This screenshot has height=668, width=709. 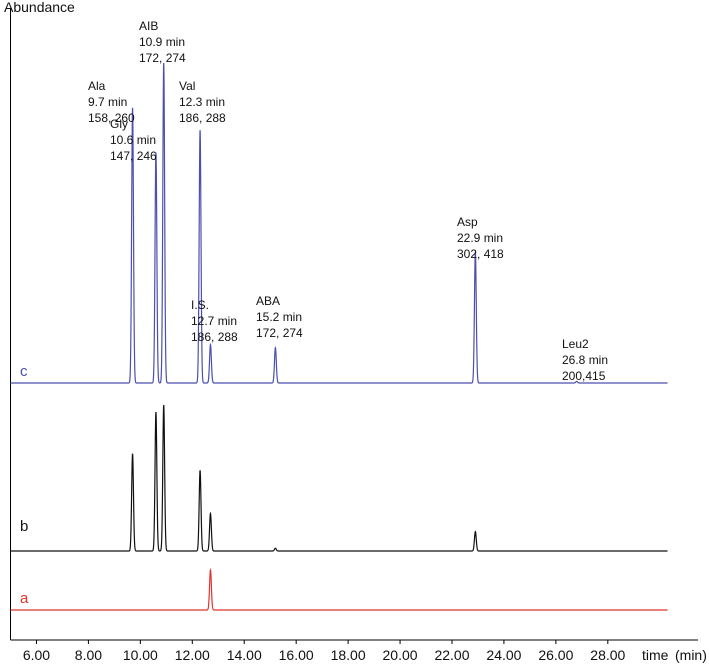 What do you see at coordinates (200, 305) in the screenshot?
I see `annotation-line: I.S.` at bounding box center [200, 305].